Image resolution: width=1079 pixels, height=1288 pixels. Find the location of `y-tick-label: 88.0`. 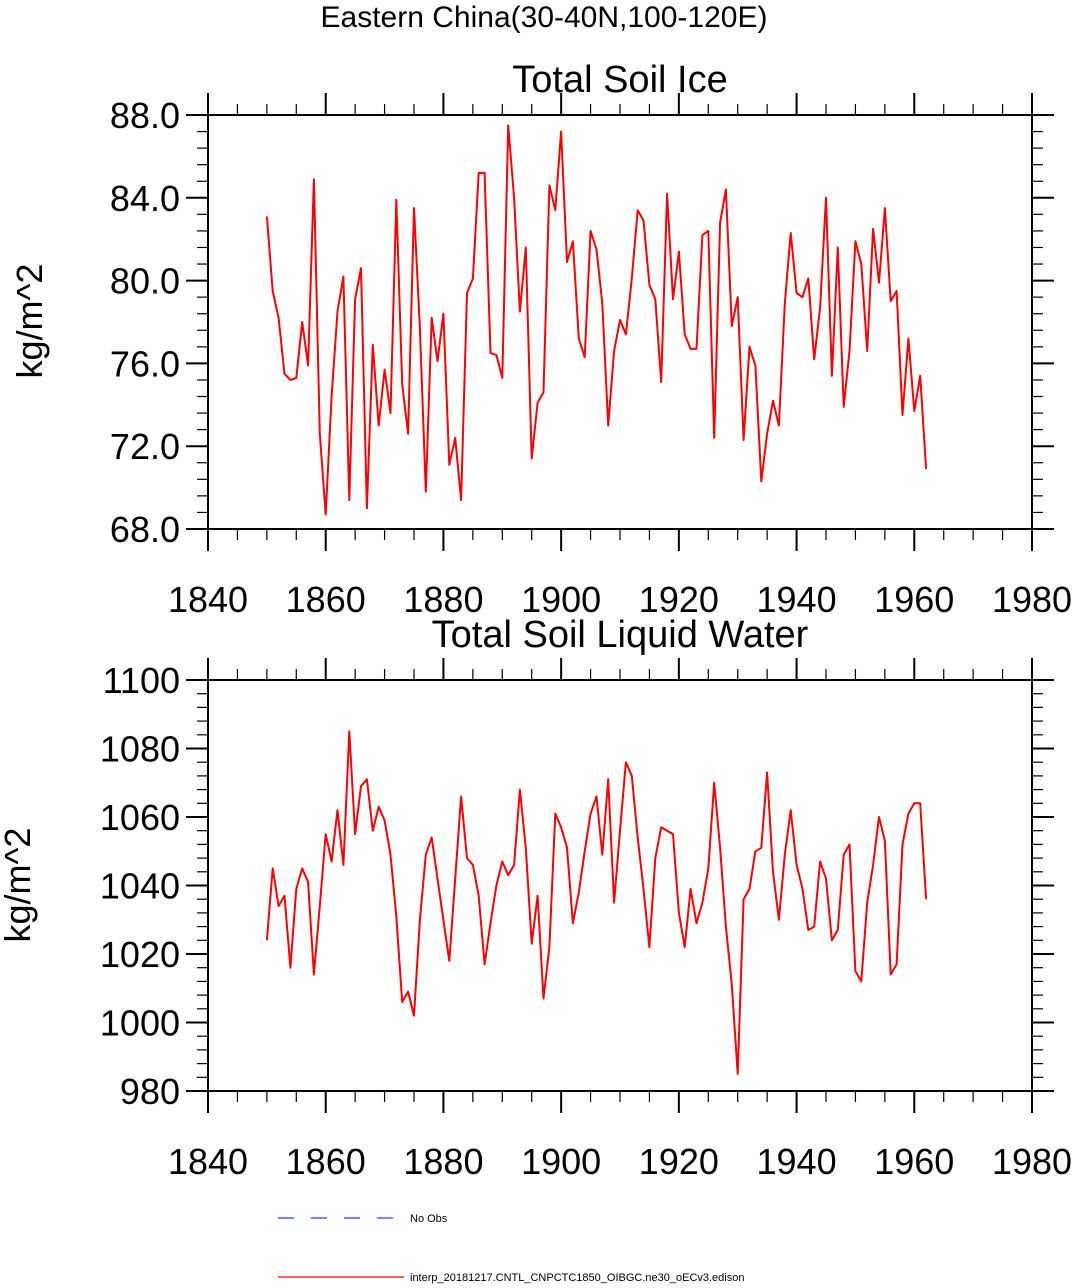

y-tick-label: 88.0 is located at coordinates (145, 115).